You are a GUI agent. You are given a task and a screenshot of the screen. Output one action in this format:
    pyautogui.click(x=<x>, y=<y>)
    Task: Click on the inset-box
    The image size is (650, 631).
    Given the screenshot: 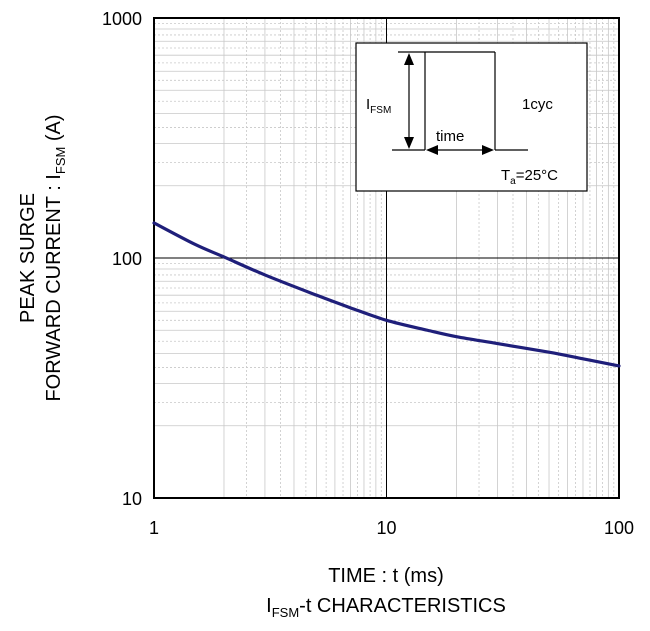 What is the action you would take?
    pyautogui.click(x=471, y=117)
    